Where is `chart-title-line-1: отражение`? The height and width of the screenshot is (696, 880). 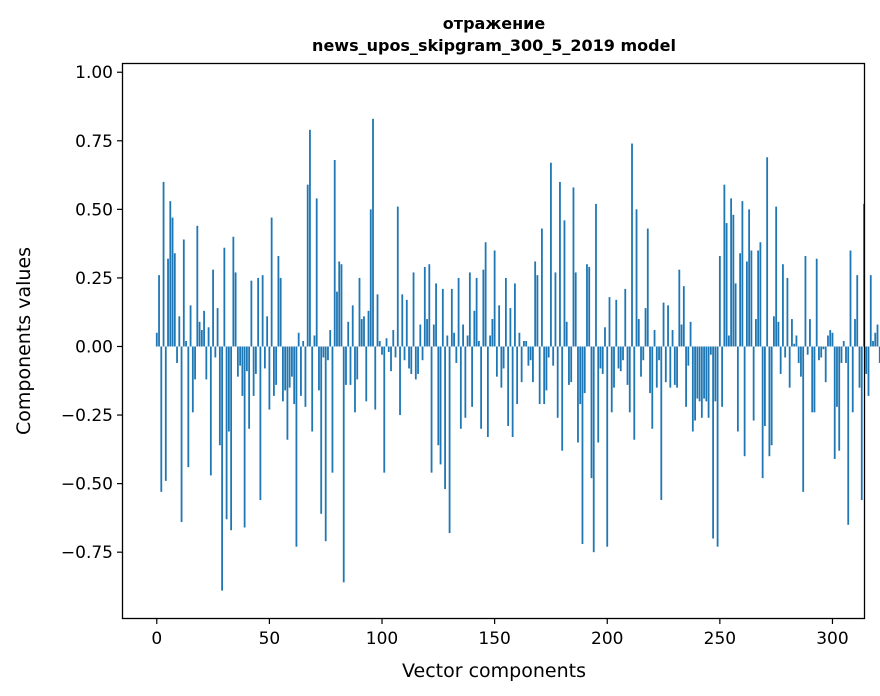
chart-title-line-1: отражение is located at coordinates (494, 23).